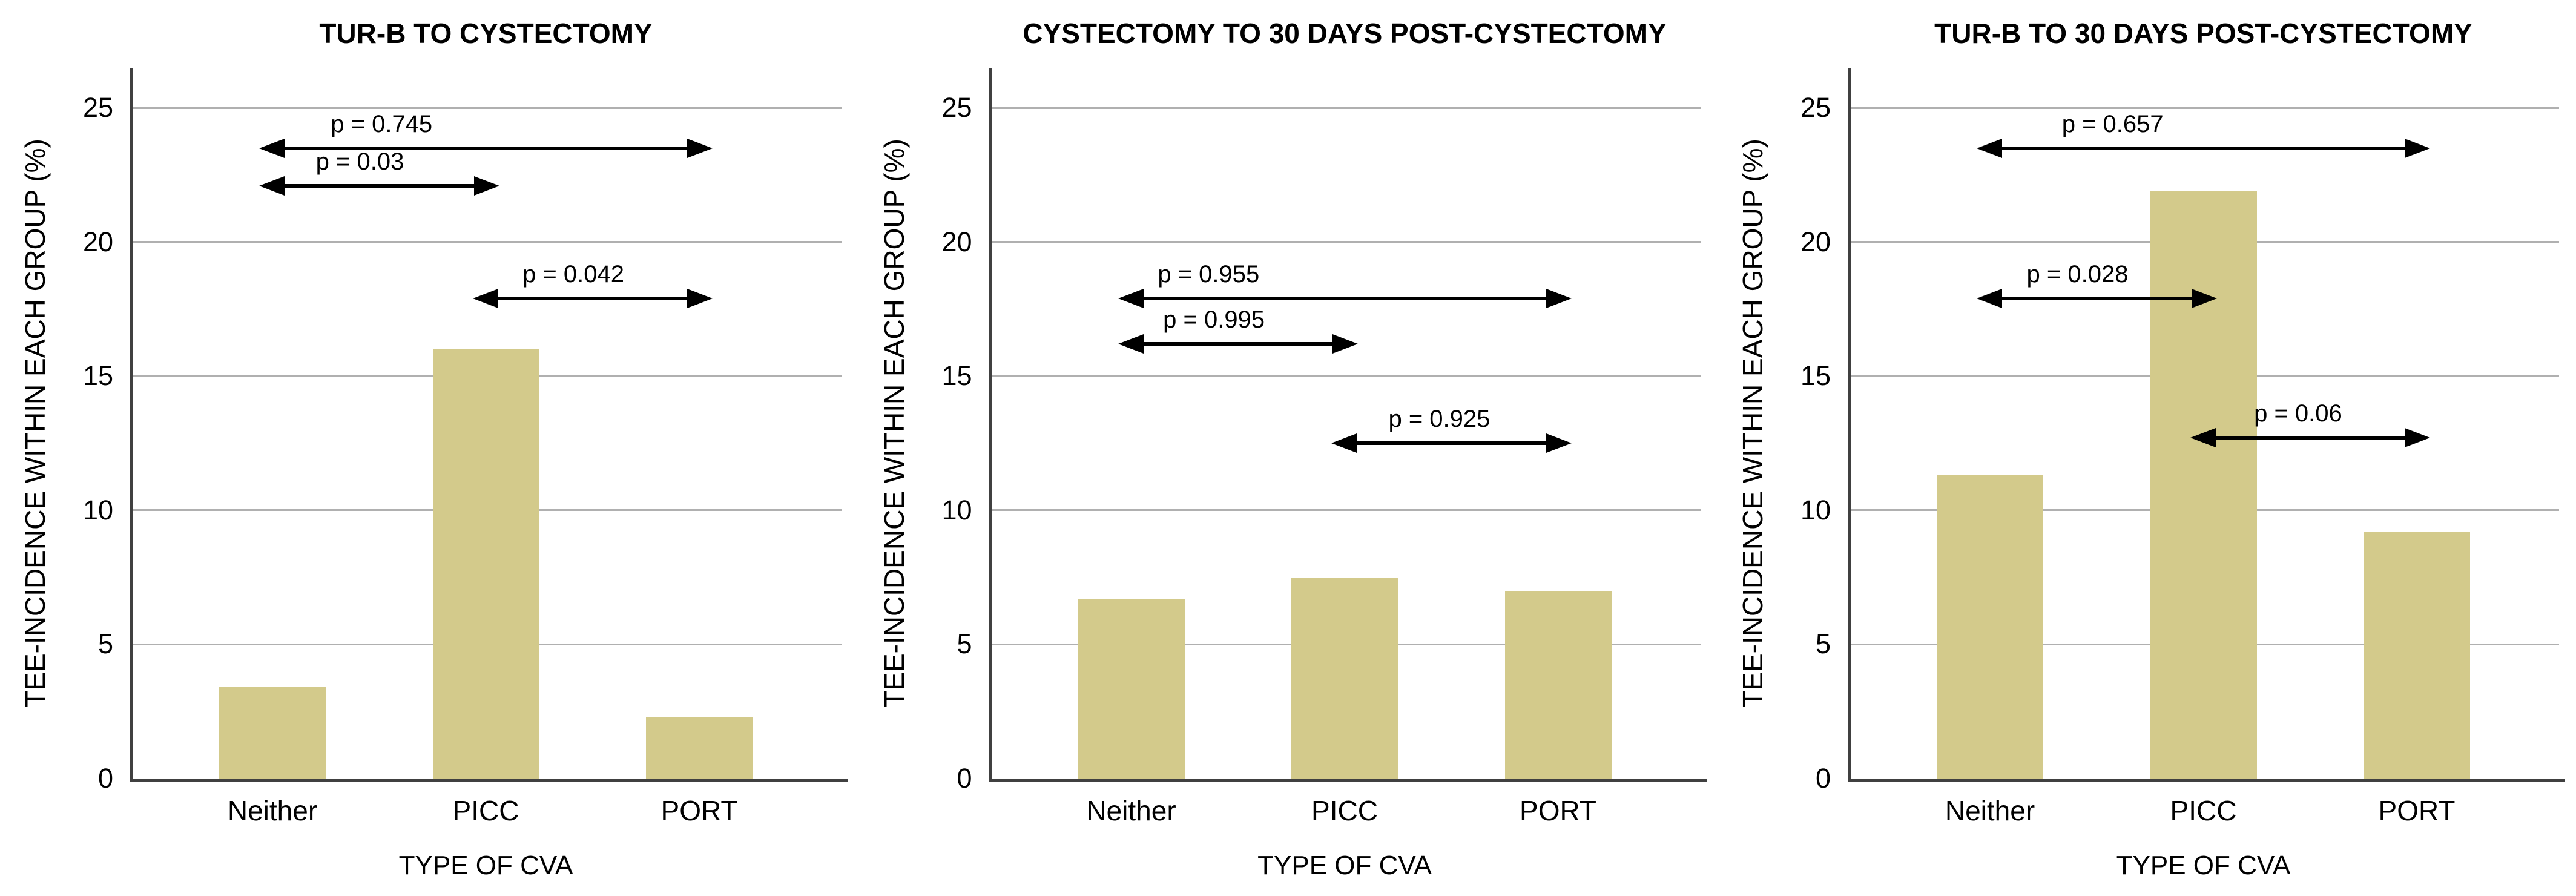  Describe the element at coordinates (1214, 320) in the screenshot. I see `p-value-label: p = 0.995` at that location.